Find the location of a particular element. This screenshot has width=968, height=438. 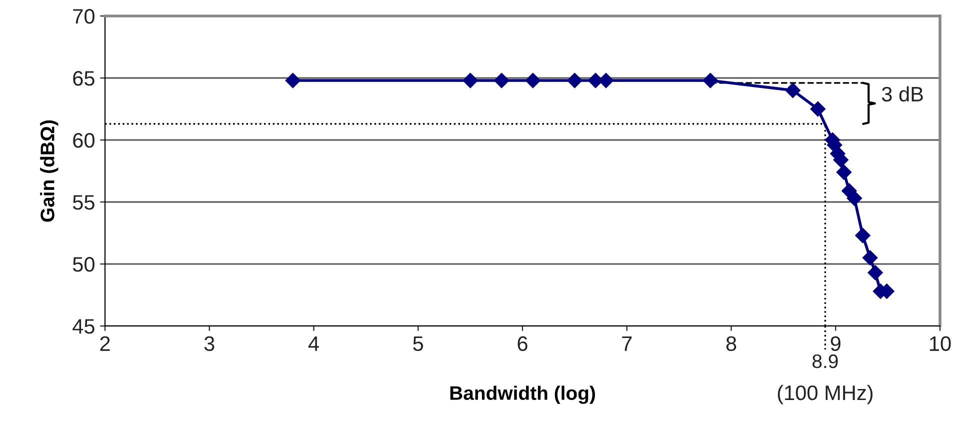

text: (100 MHz) is located at coordinates (825, 394).